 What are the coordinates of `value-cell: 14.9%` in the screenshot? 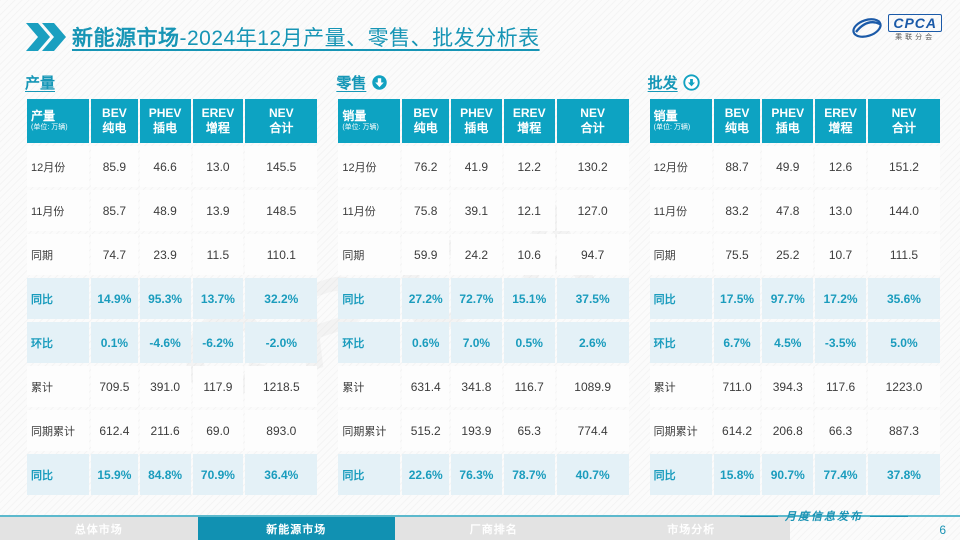 It's located at (114, 298).